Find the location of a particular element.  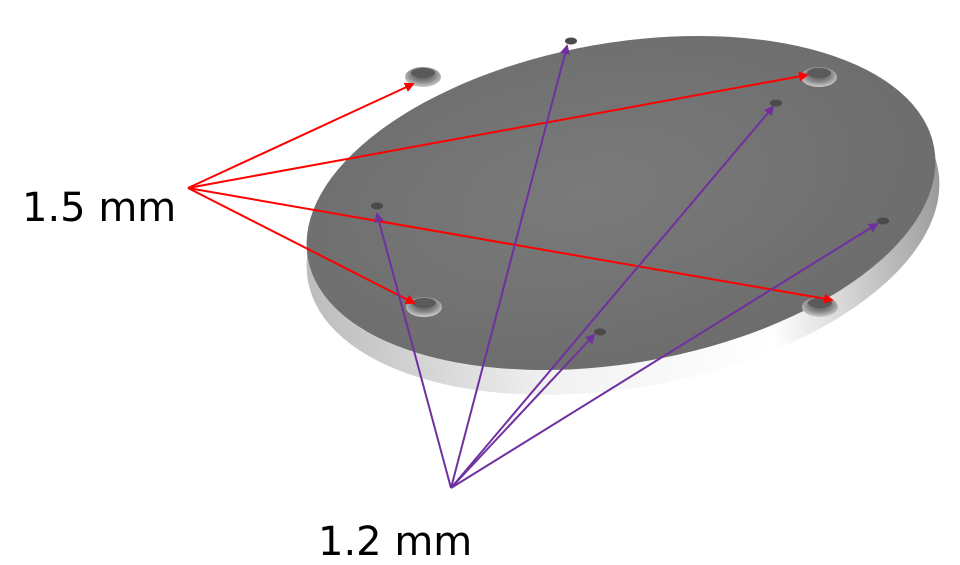

large-hole-size-label: 1.5 mm is located at coordinates (99, 208).